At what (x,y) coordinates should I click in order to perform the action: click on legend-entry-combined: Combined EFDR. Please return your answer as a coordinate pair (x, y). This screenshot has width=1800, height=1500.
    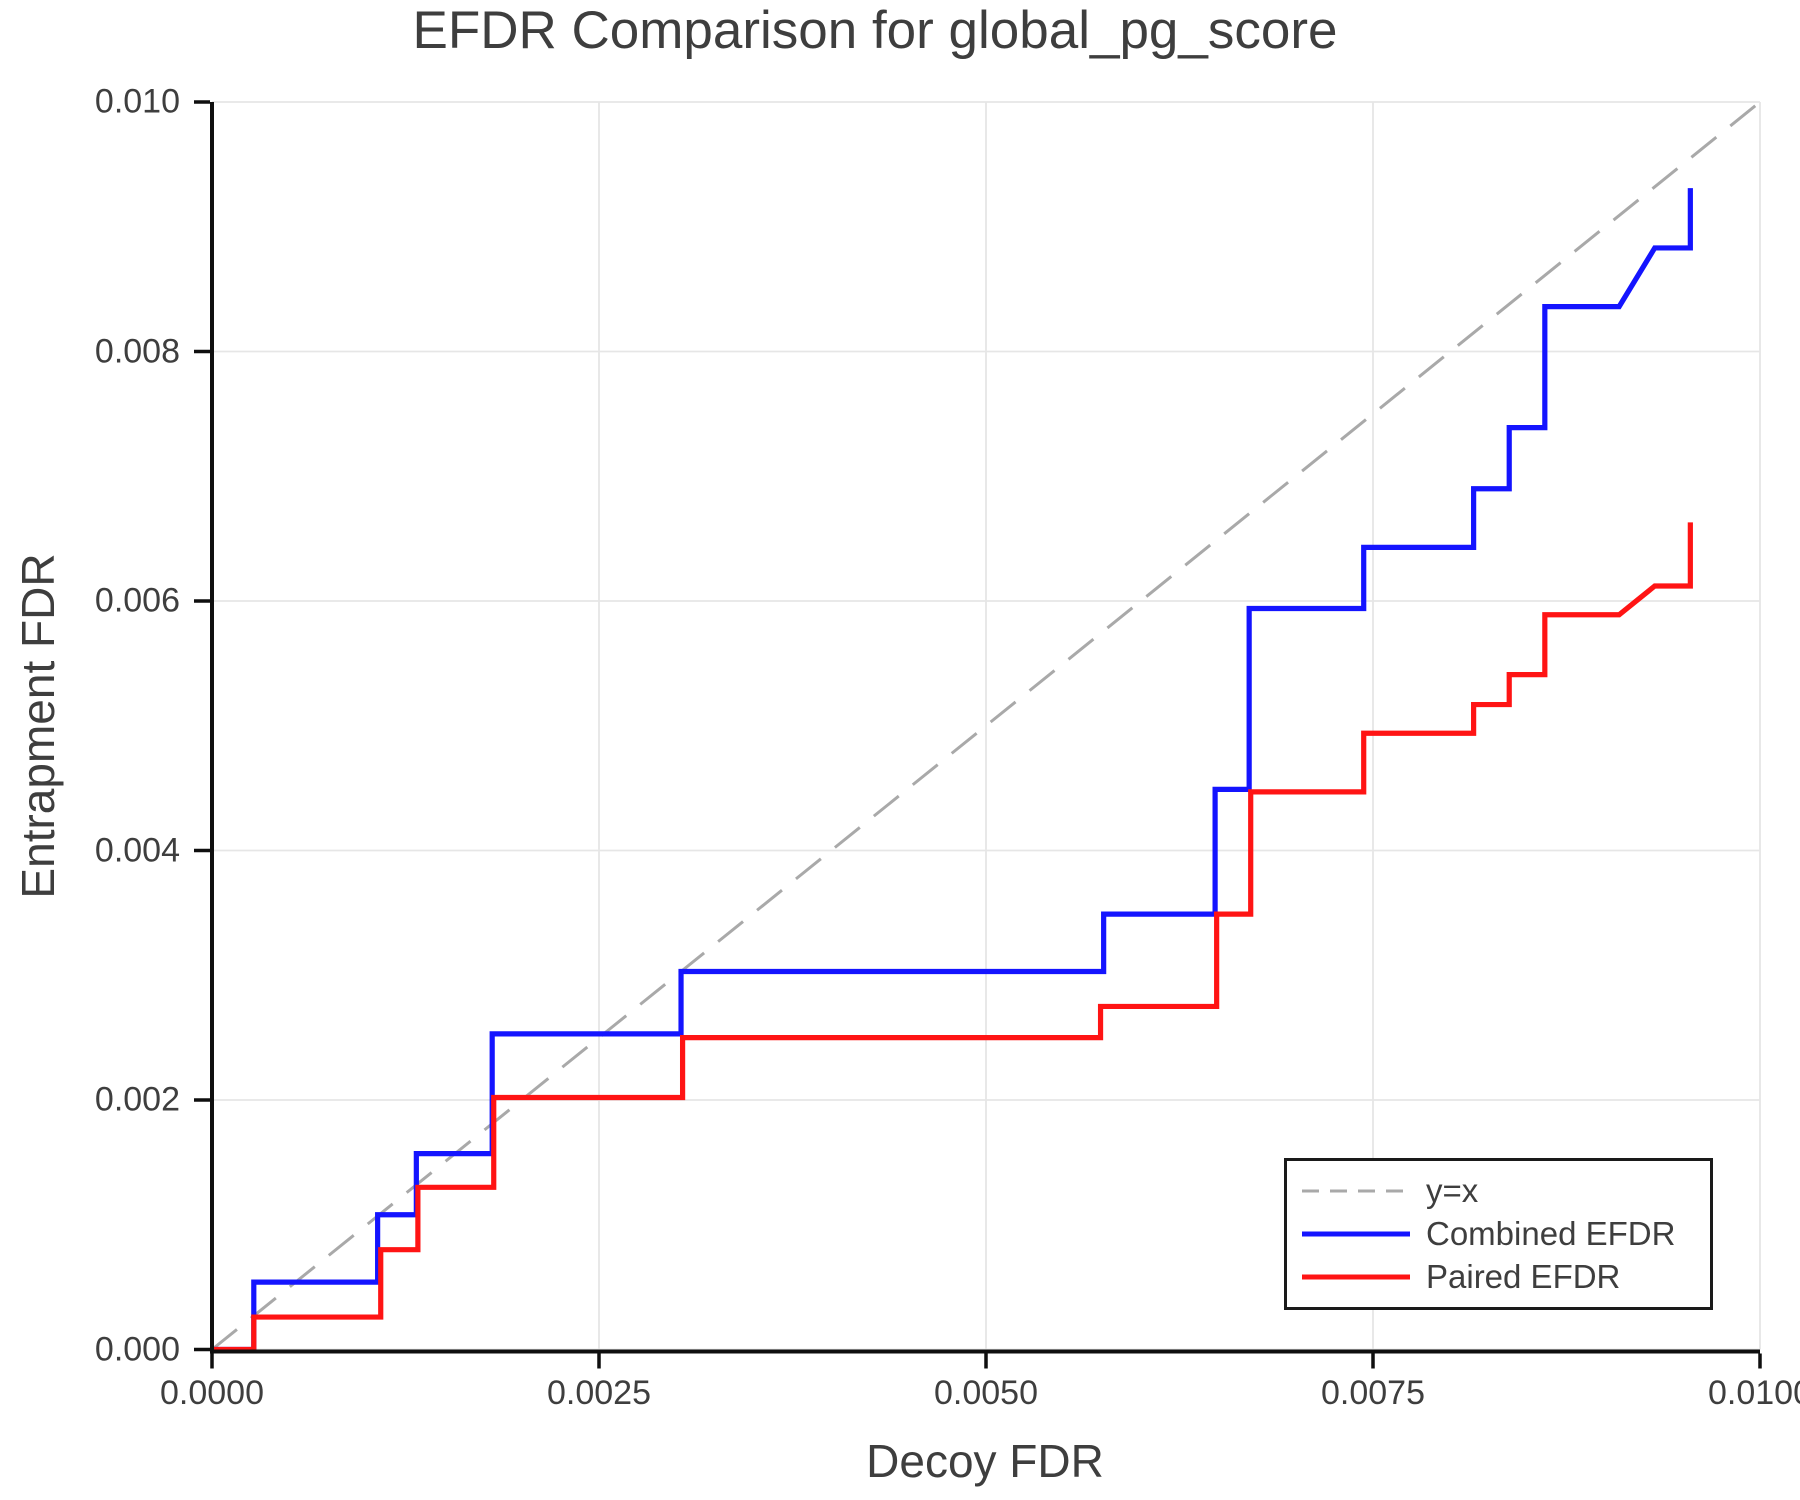
    Looking at the image, I should click on (1506, 1234).